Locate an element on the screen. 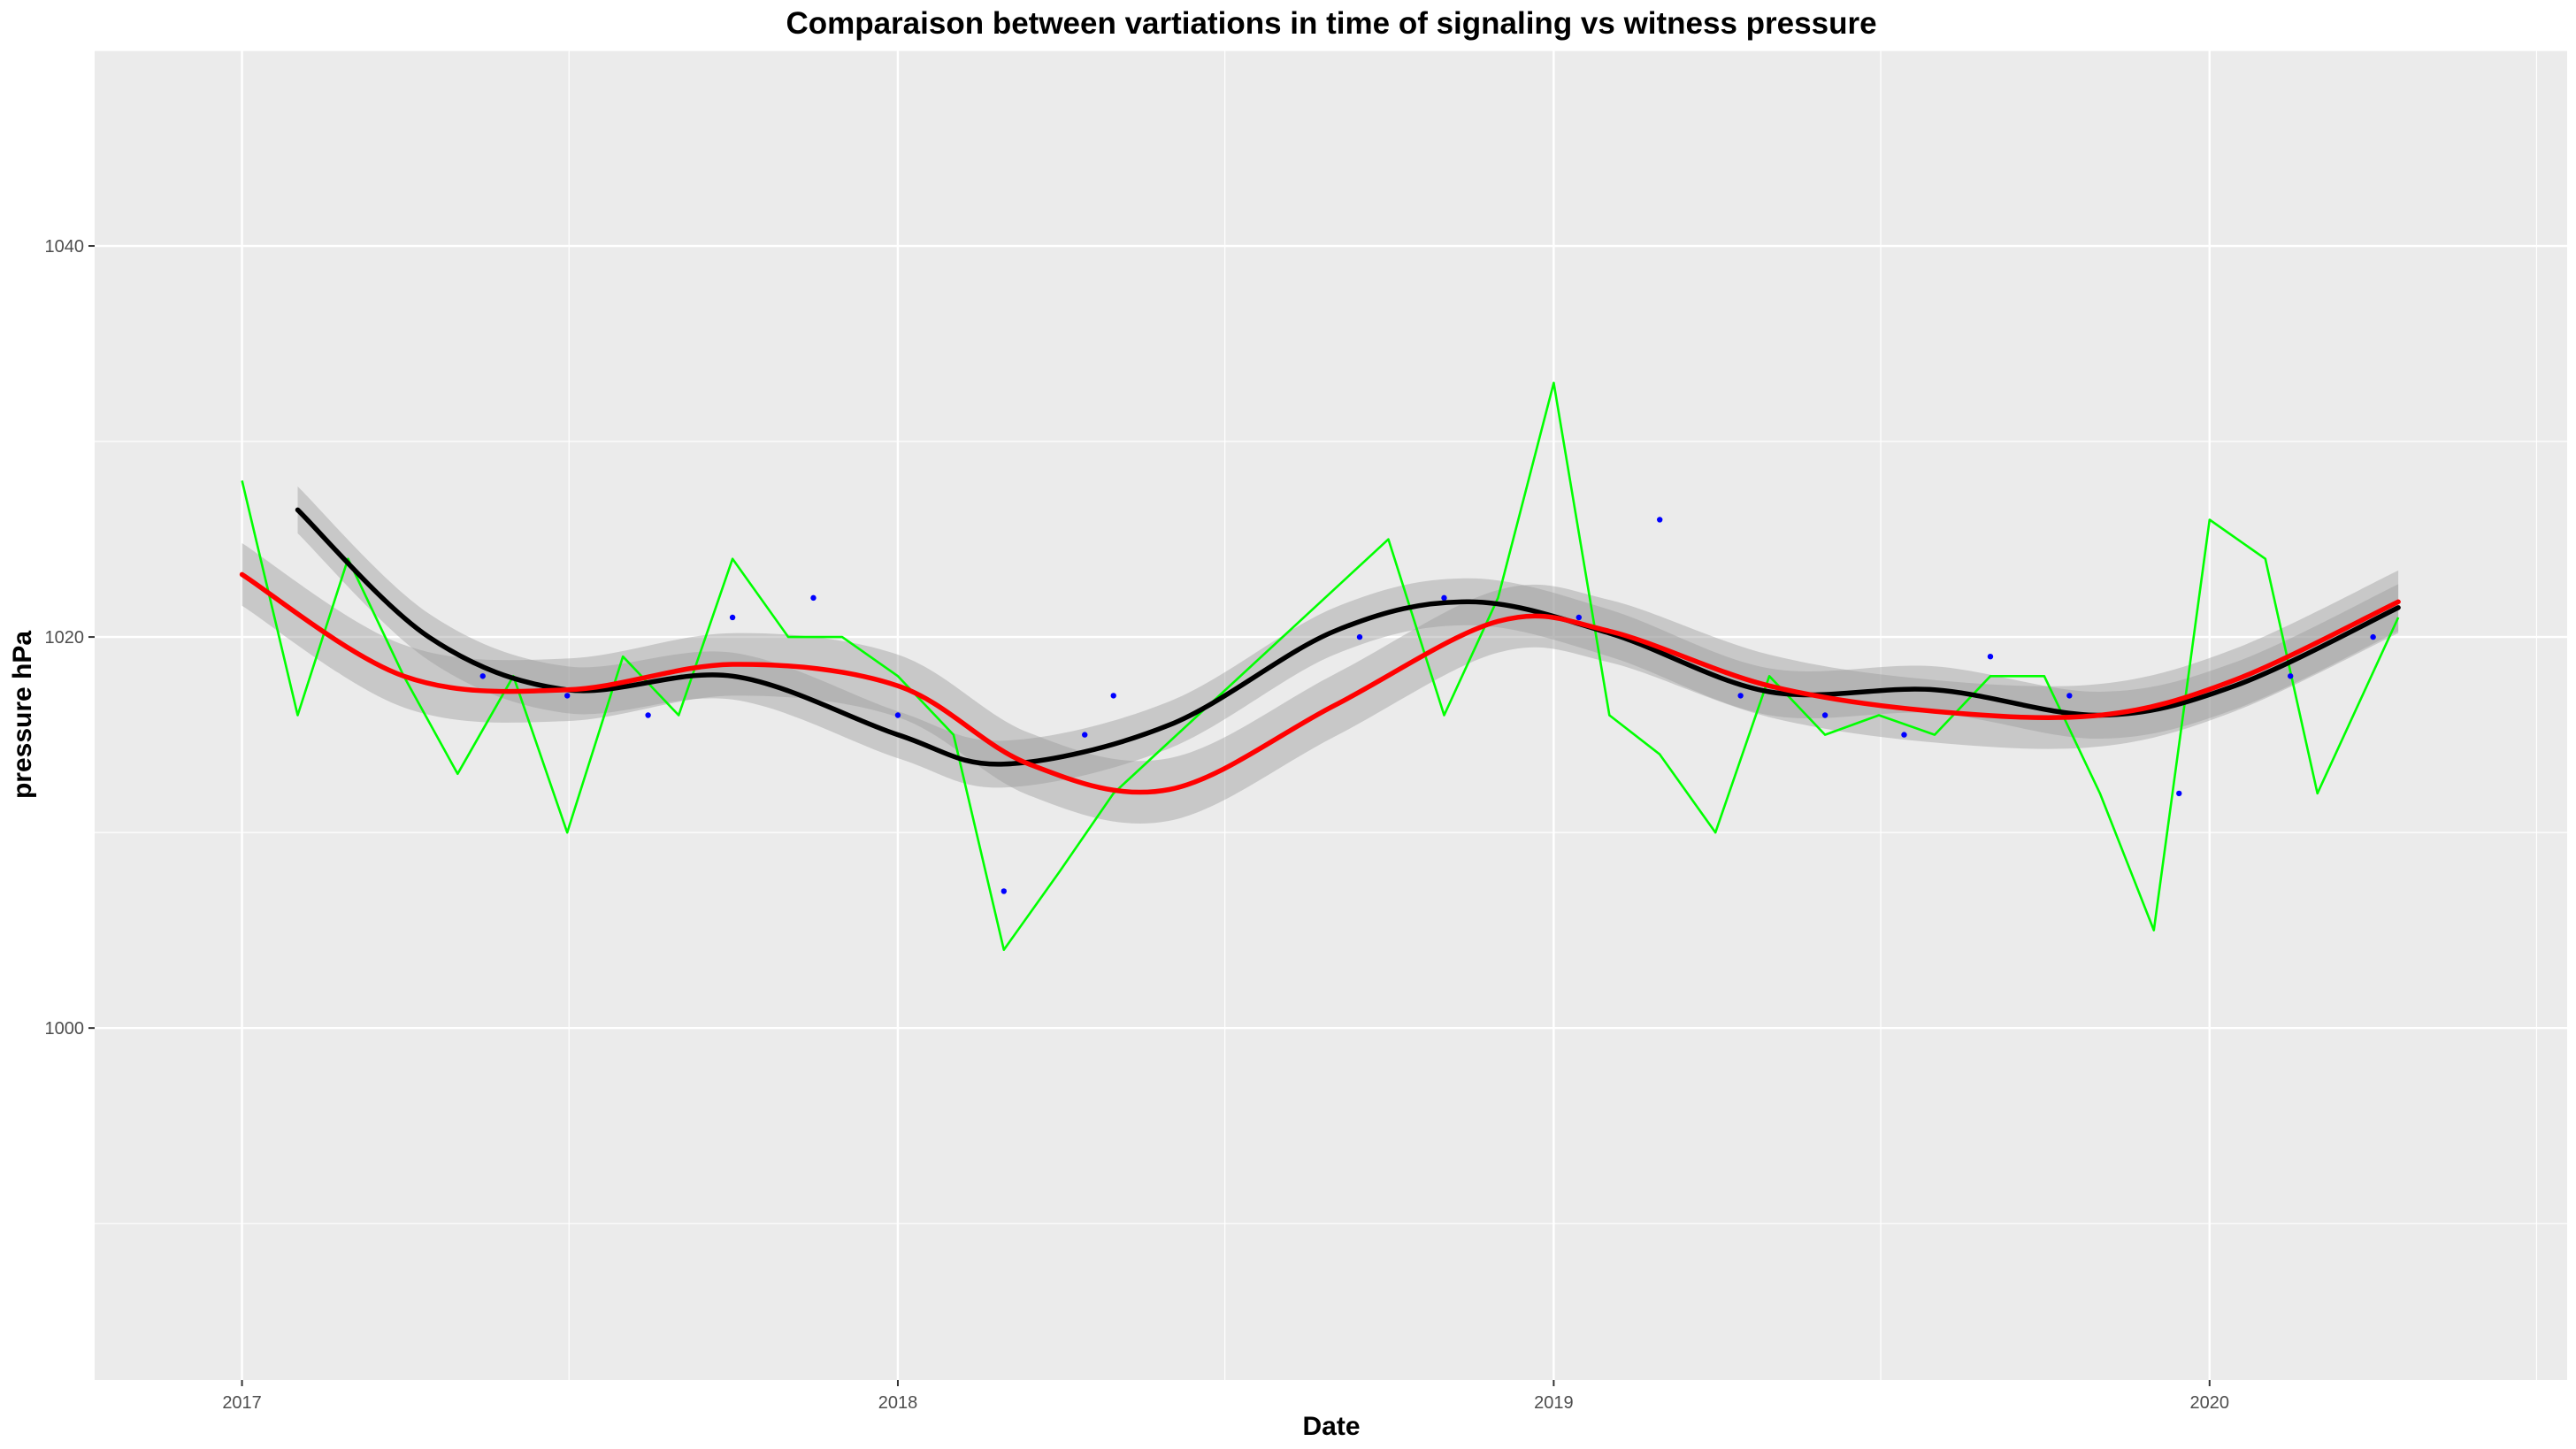  witness-smooth-line is located at coordinates (1320, 683).